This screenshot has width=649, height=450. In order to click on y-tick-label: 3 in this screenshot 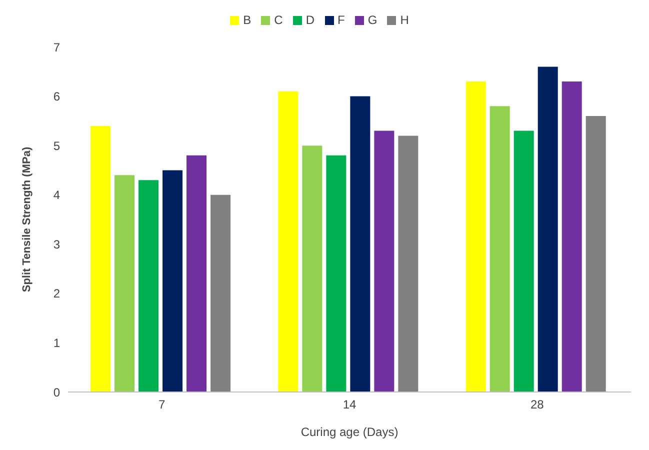, I will do `click(56, 244)`.